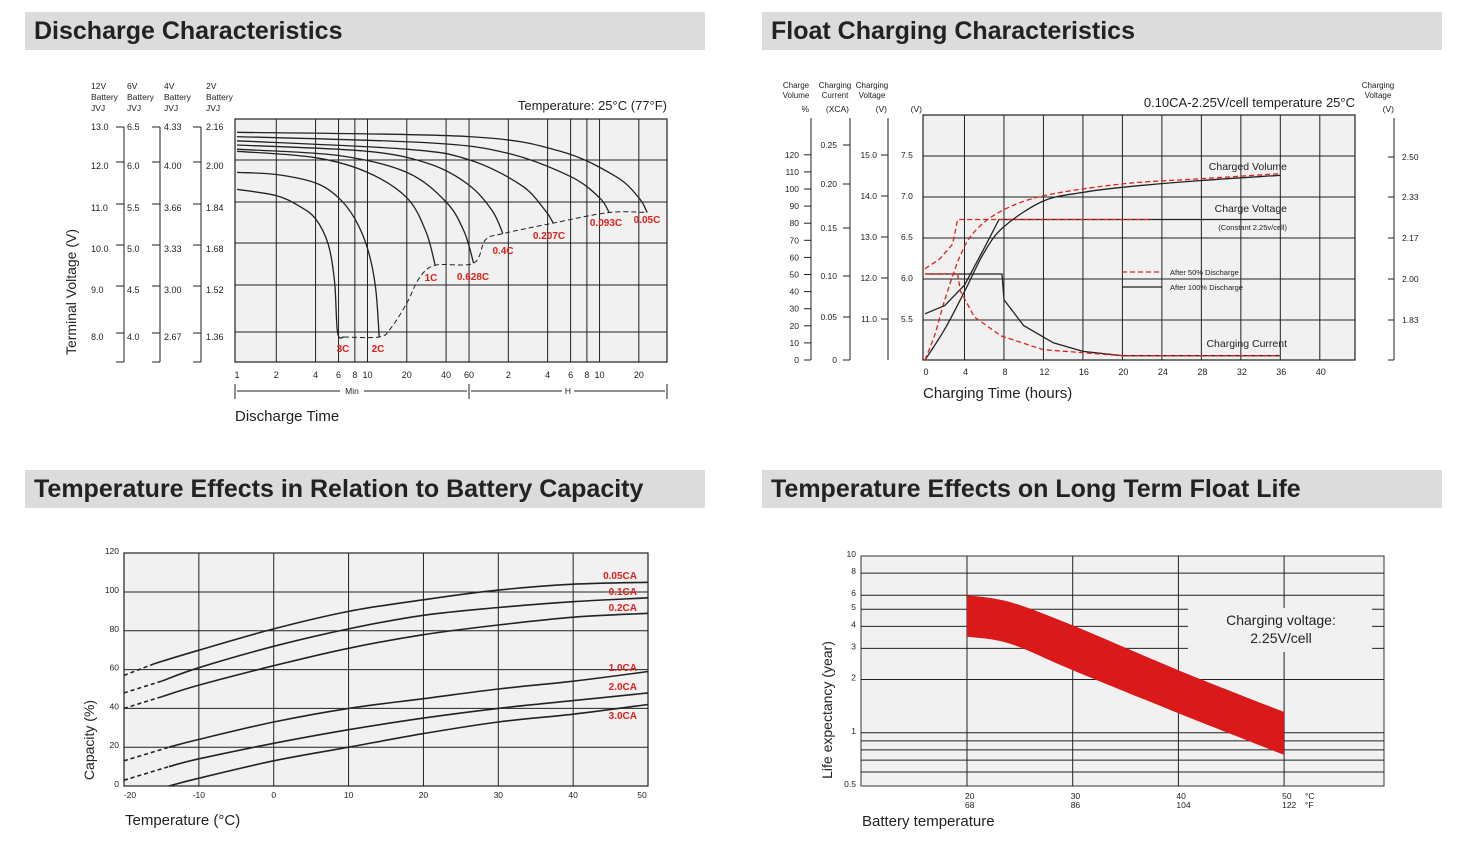 This screenshot has width=1476, height=865. Describe the element at coordinates (469, 375) in the screenshot. I see `discharge-x-tick-label: 60` at that location.